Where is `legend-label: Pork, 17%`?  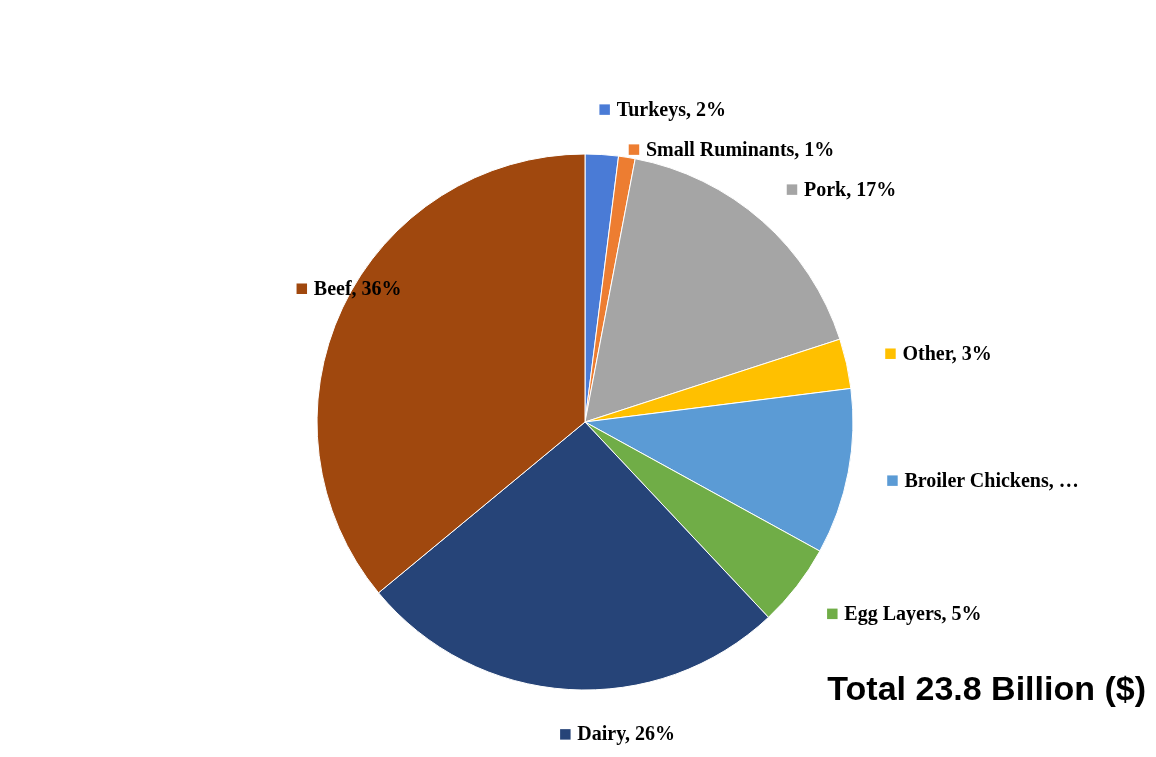
legend-label: Pork, 17% is located at coordinates (850, 188).